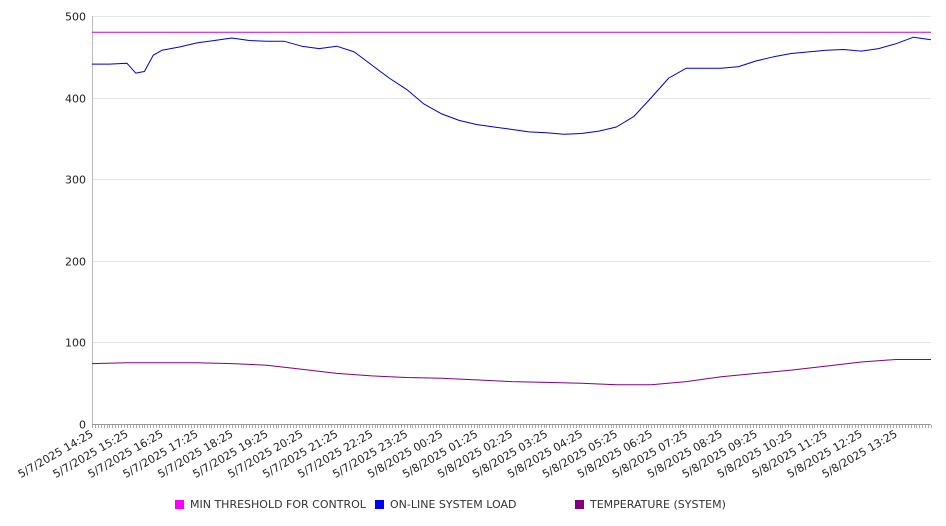 The image size is (946, 526). Describe the element at coordinates (511, 372) in the screenshot. I see `series-line-temperature` at that location.